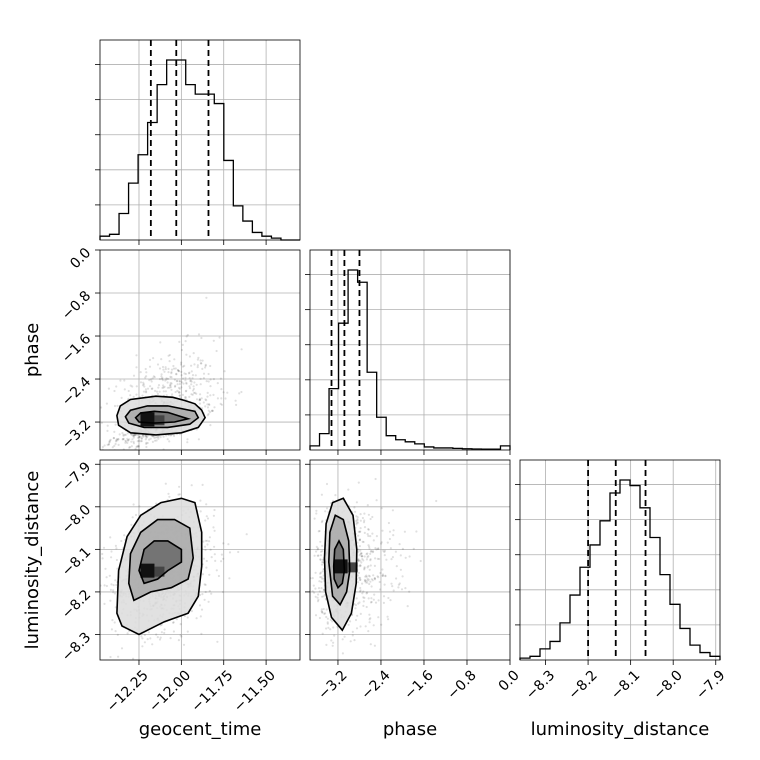 Image resolution: width=760 pixels, height=760 pixels. What do you see at coordinates (199, 150) in the screenshot?
I see `histogram-geocent_time` at bounding box center [199, 150].